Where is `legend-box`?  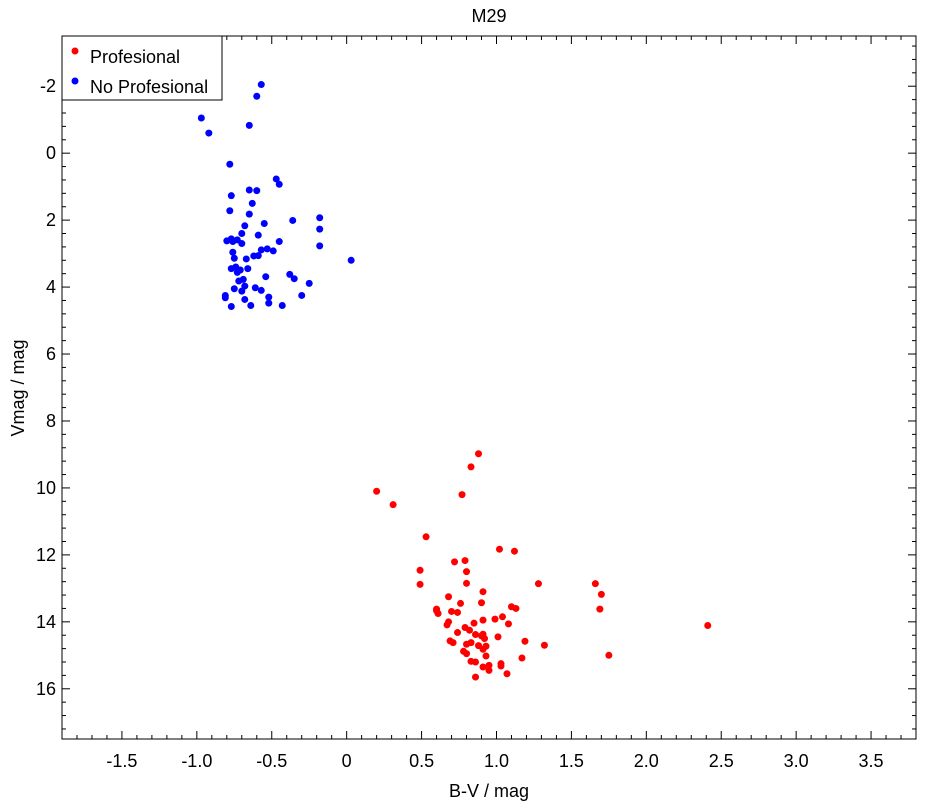
legend-box is located at coordinates (142, 68).